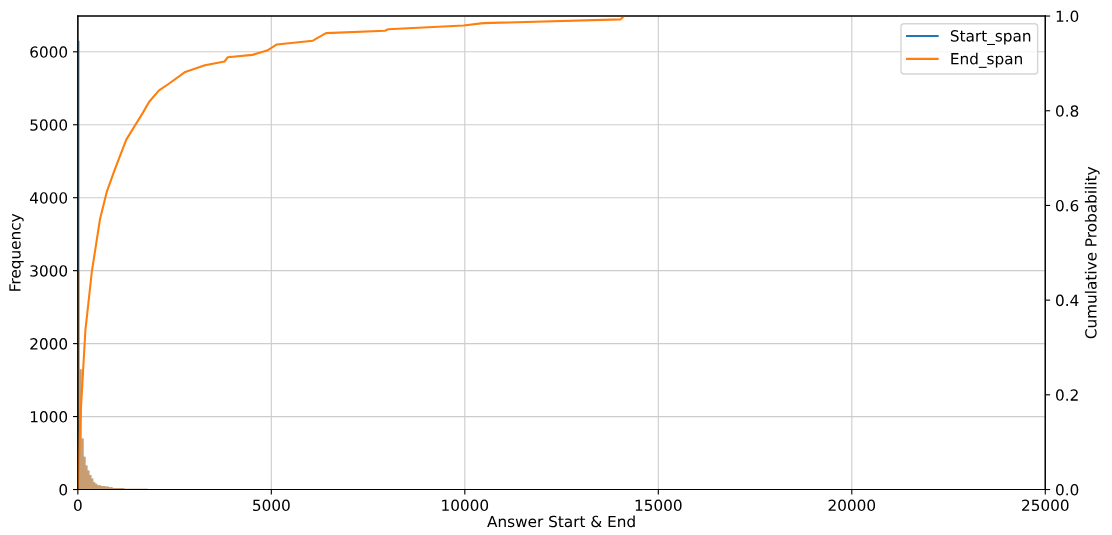 The width and height of the screenshot is (1112, 535). What do you see at coordinates (49, 344) in the screenshot?
I see `y-tick-label: 2000` at bounding box center [49, 344].